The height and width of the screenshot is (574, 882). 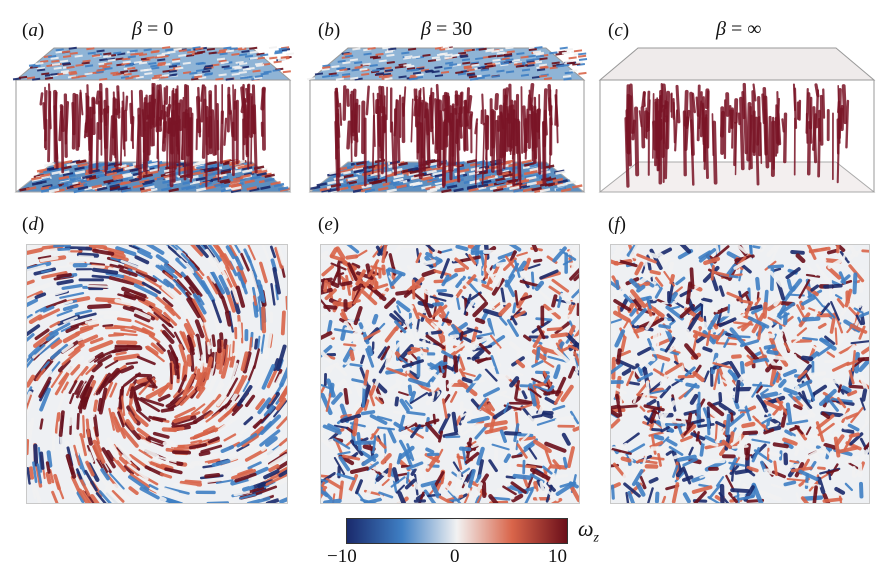 I want to click on panel-title-b: β = 30, so click(x=447, y=29).